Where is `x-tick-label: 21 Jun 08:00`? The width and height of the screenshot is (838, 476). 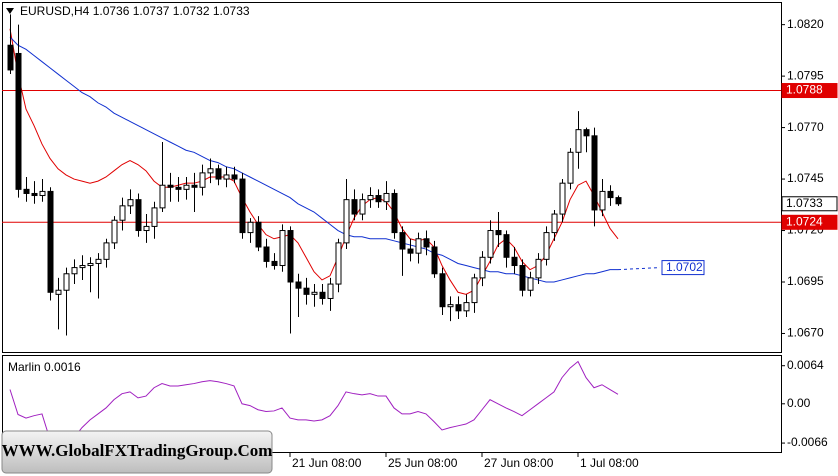 x-tick-label: 21 Jun 08:00 is located at coordinates (327, 463).